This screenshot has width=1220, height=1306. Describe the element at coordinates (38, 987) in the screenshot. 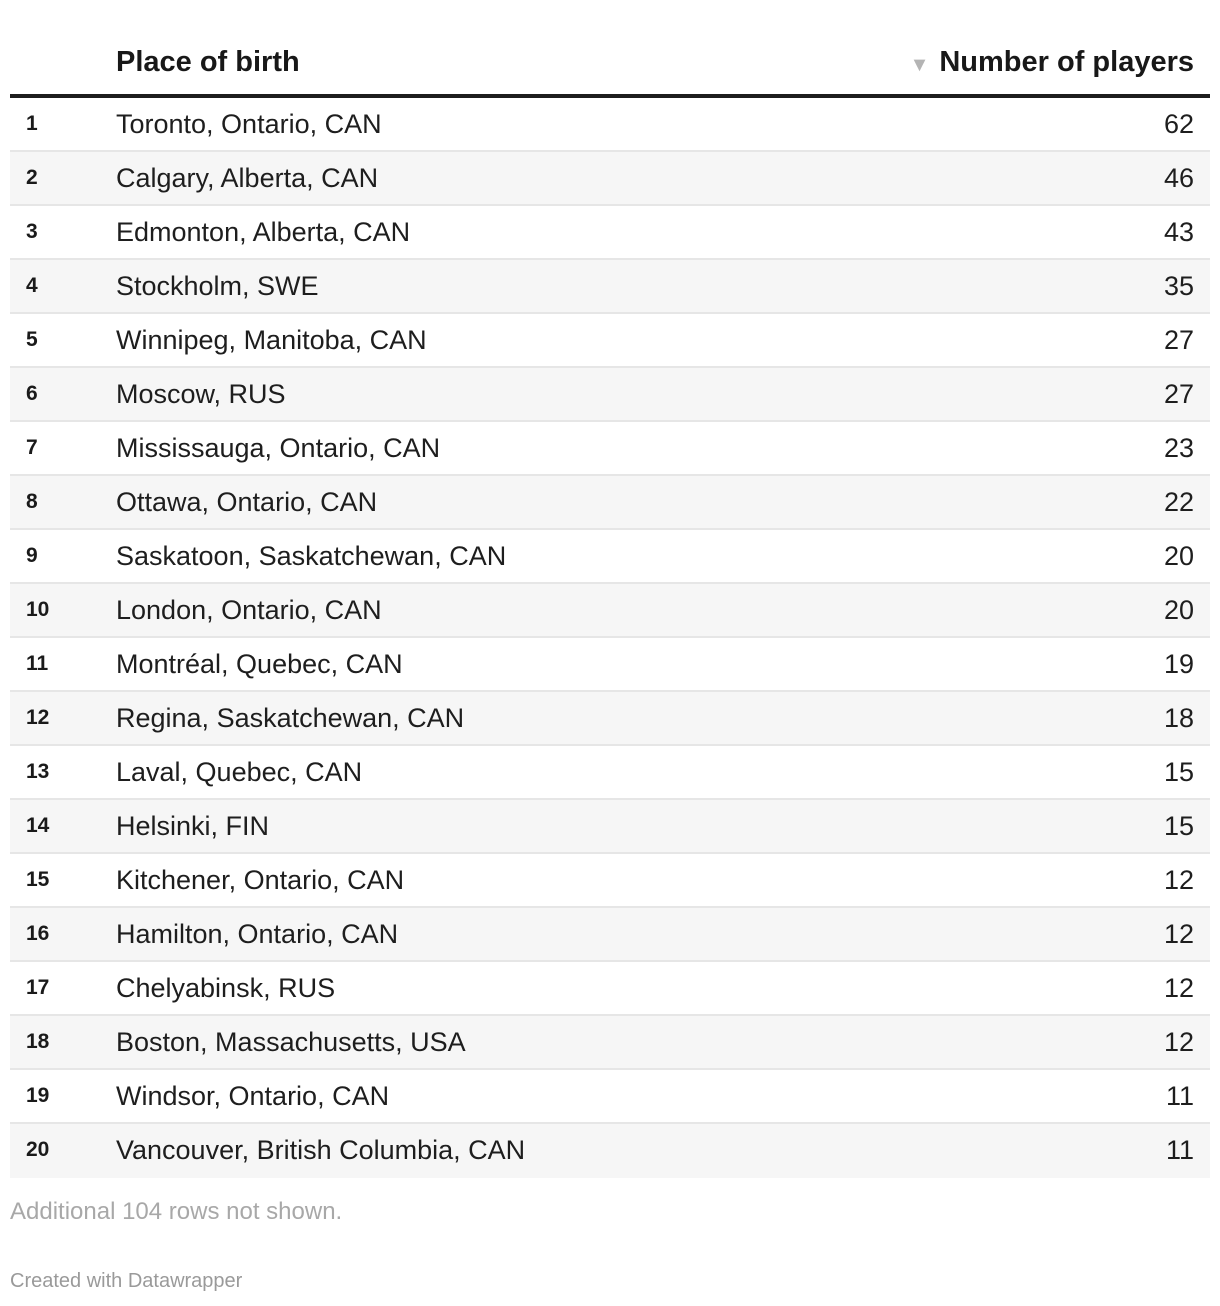

I see `row-rank: 17` at that location.